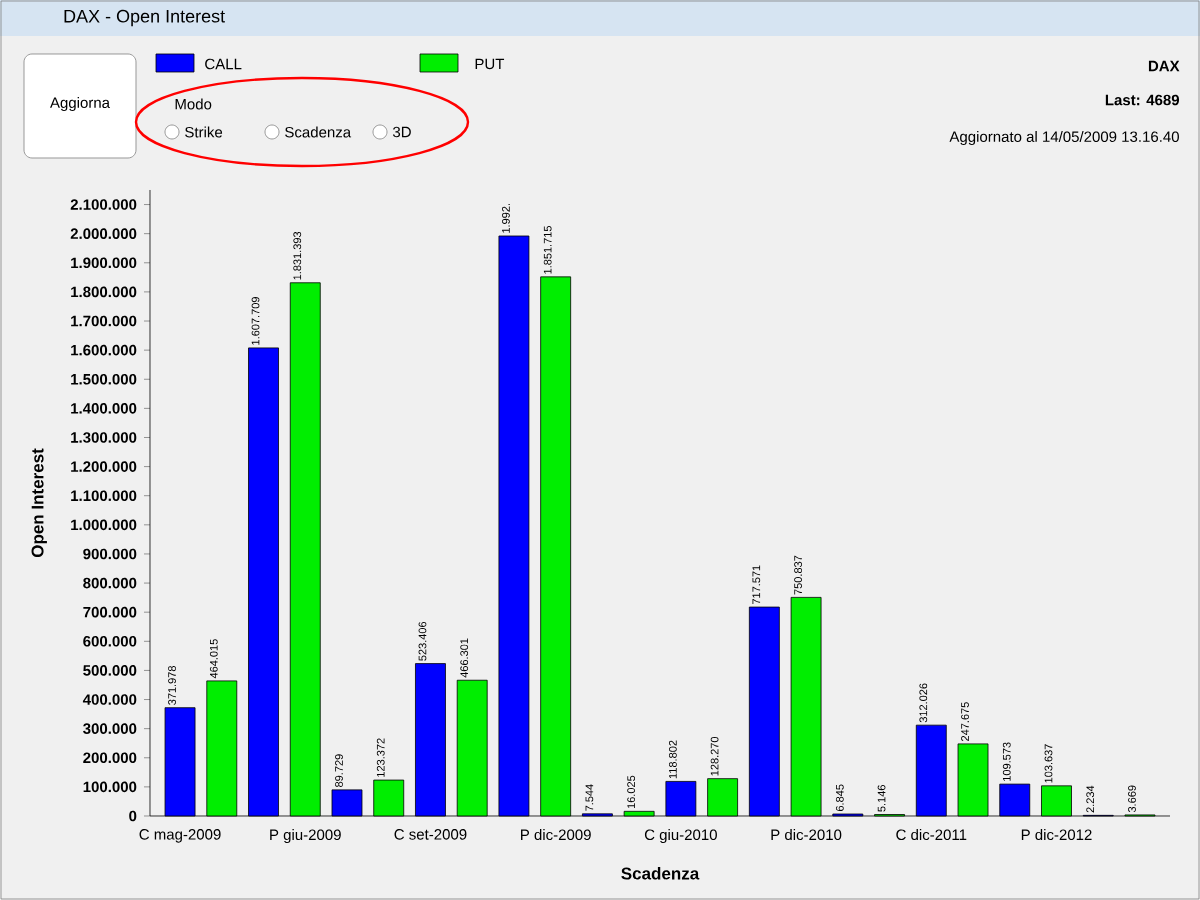 The width and height of the screenshot is (1200, 900). Describe the element at coordinates (660, 873) in the screenshot. I see `x-axis-title: Scadenza` at that location.